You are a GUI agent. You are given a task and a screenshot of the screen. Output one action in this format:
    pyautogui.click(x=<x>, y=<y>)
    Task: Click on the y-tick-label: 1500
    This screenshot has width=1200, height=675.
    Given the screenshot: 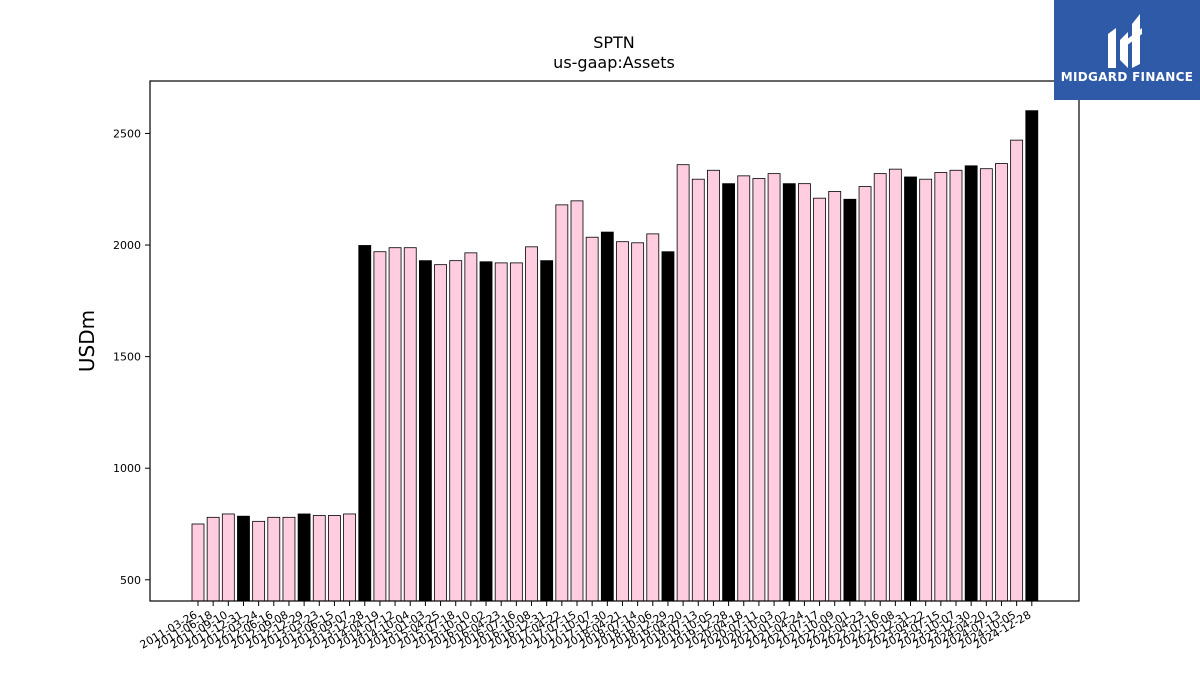 What is the action you would take?
    pyautogui.click(x=127, y=357)
    